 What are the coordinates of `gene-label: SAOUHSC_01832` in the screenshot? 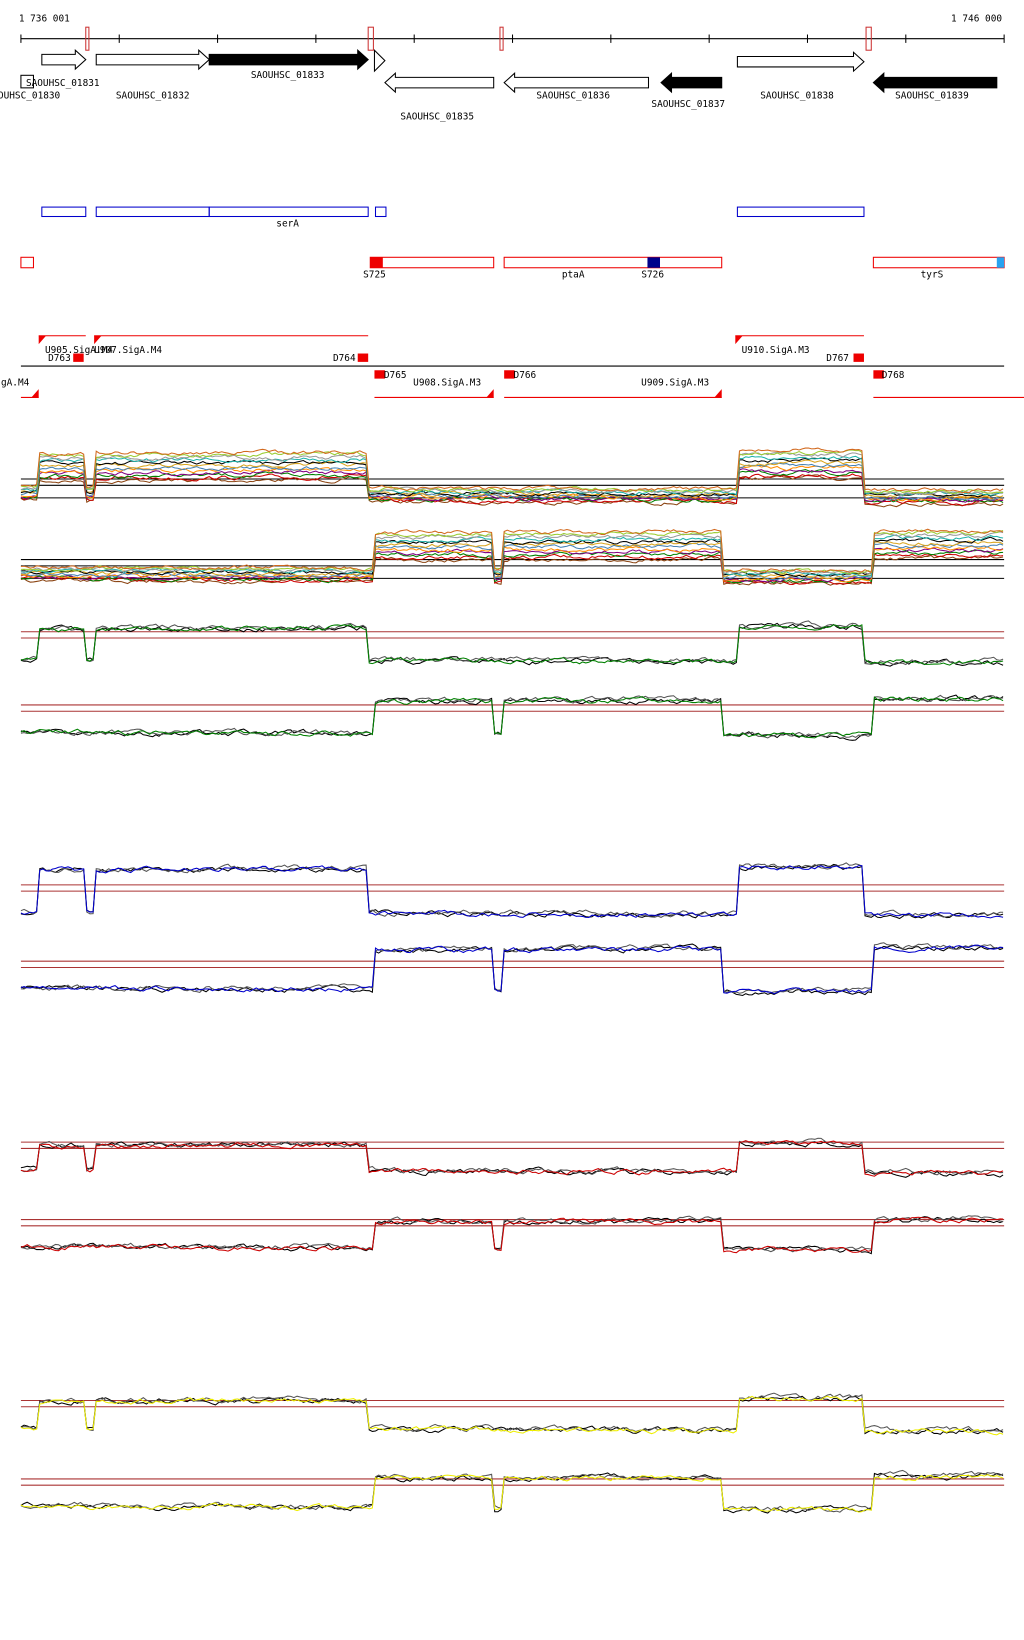 It's located at (153, 96).